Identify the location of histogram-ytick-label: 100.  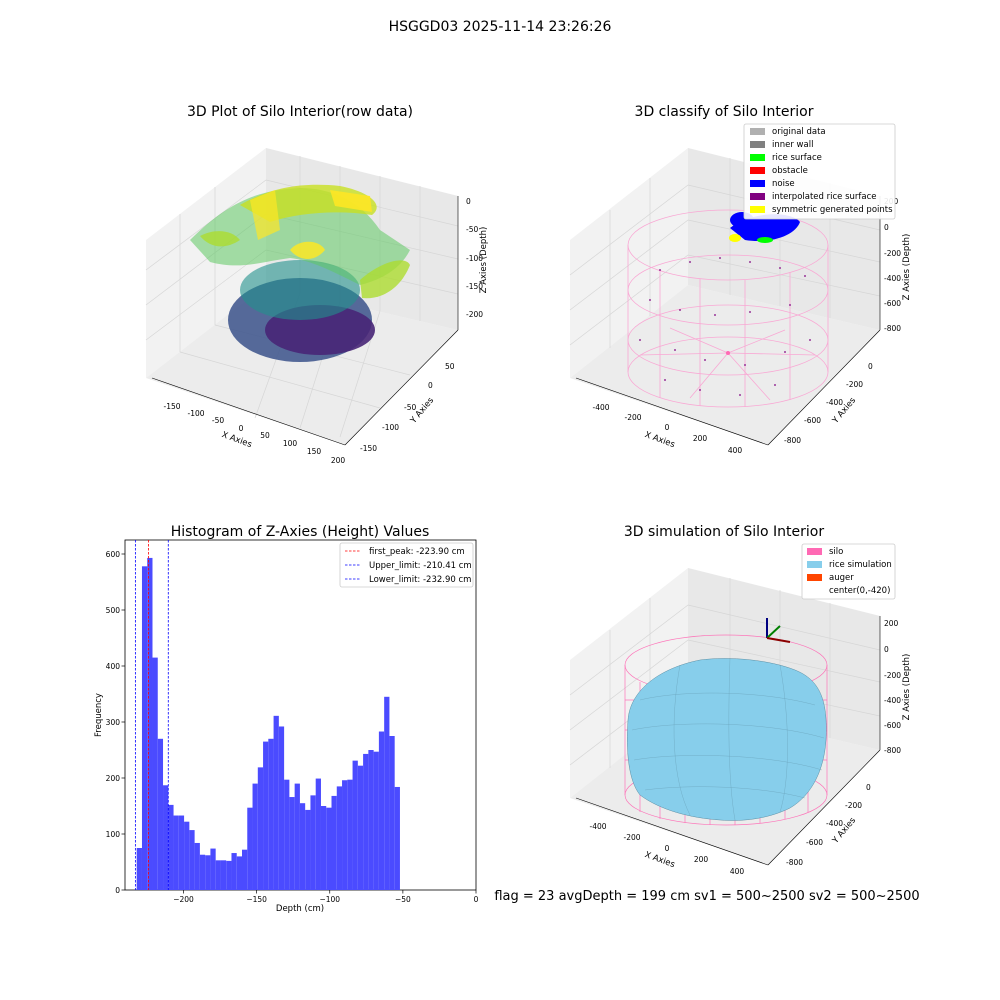
(113, 834).